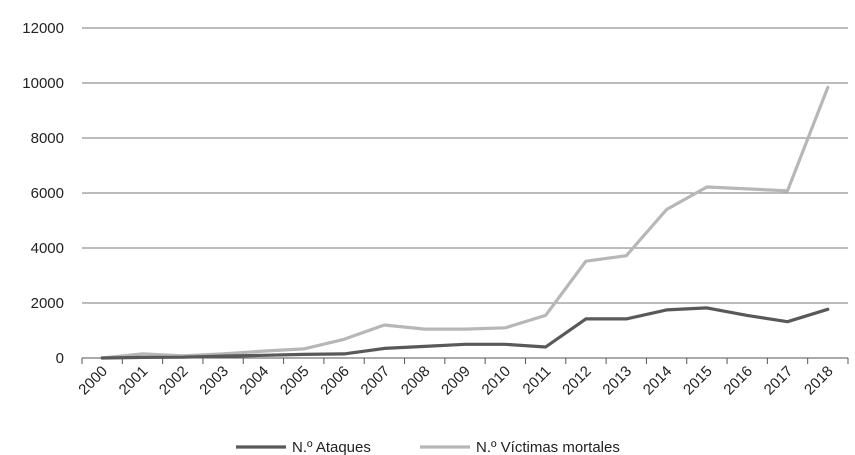 Image resolution: width=855 pixels, height=455 pixels. Describe the element at coordinates (548, 447) in the screenshot. I see `legend-label-victimas: N.º Víctimas mortales` at that location.